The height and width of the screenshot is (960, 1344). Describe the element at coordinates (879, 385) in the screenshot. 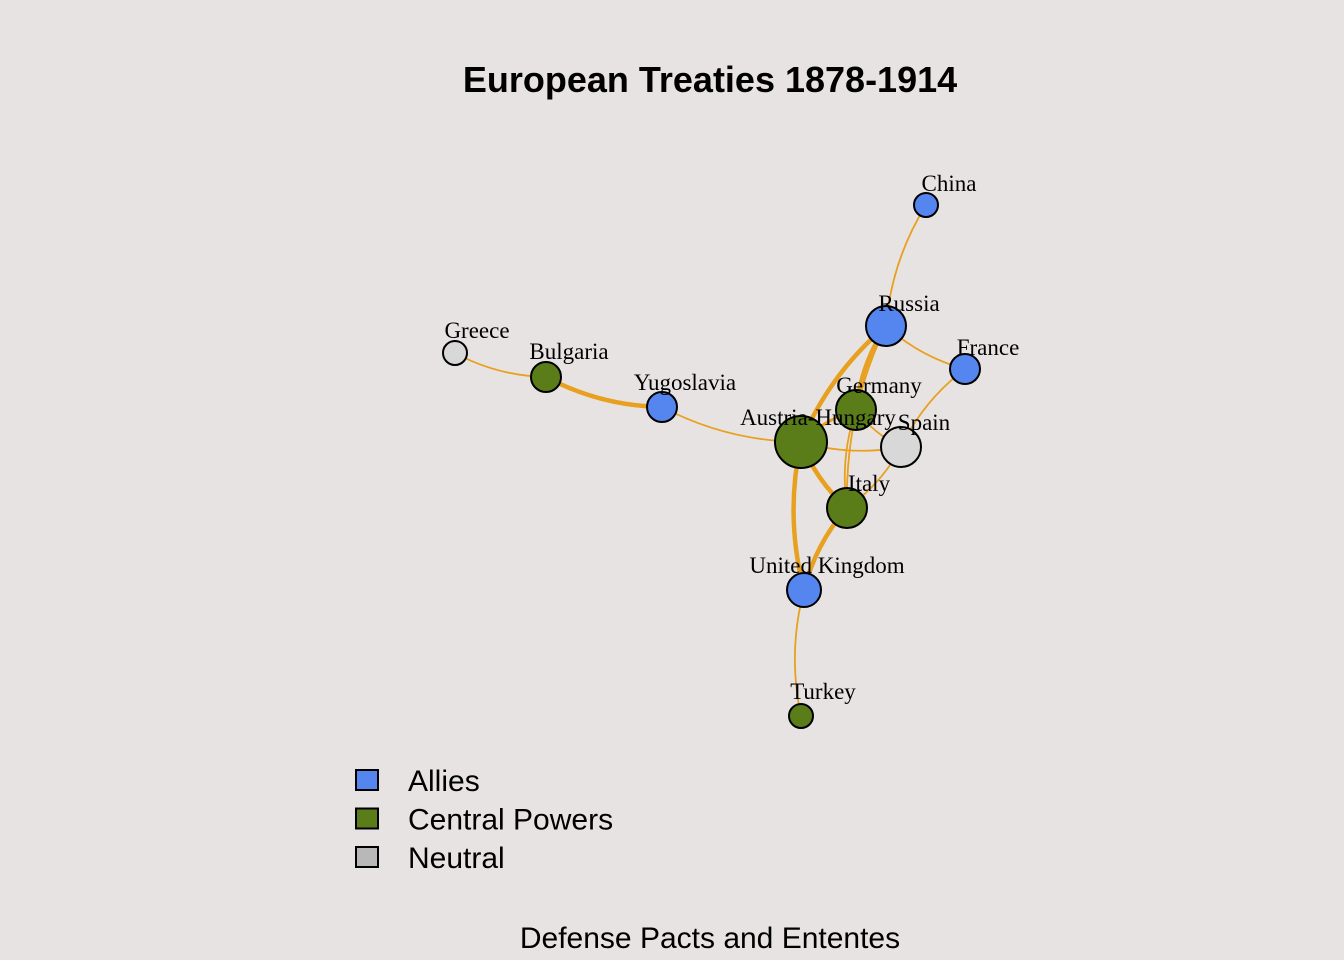

I see `node-label-germany: Germany` at that location.